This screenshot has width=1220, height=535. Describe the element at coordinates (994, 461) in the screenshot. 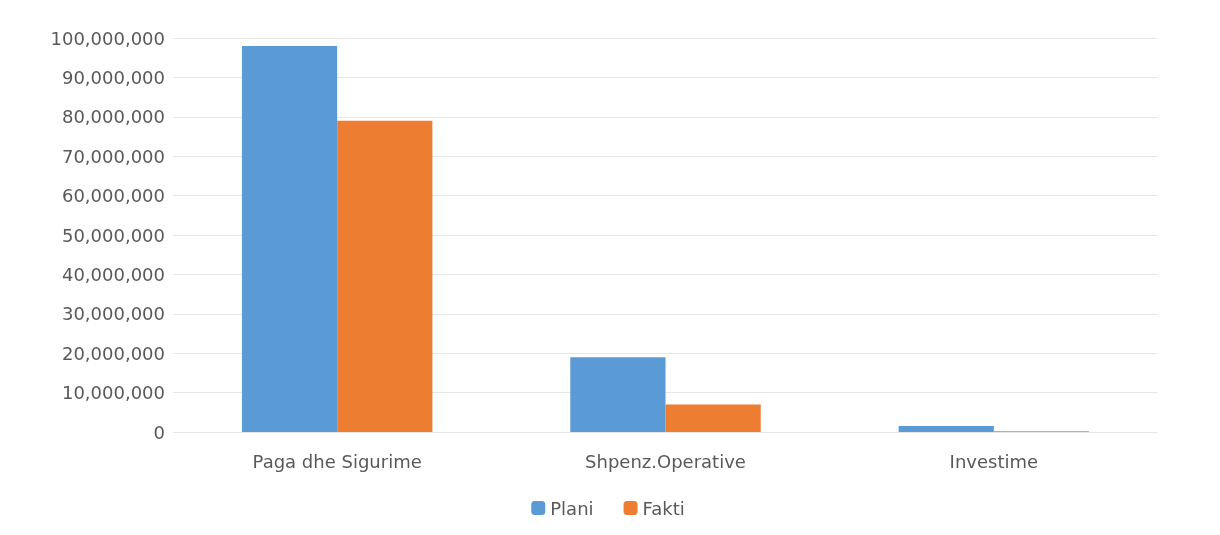

I see `x-tick-label: Investime` at that location.